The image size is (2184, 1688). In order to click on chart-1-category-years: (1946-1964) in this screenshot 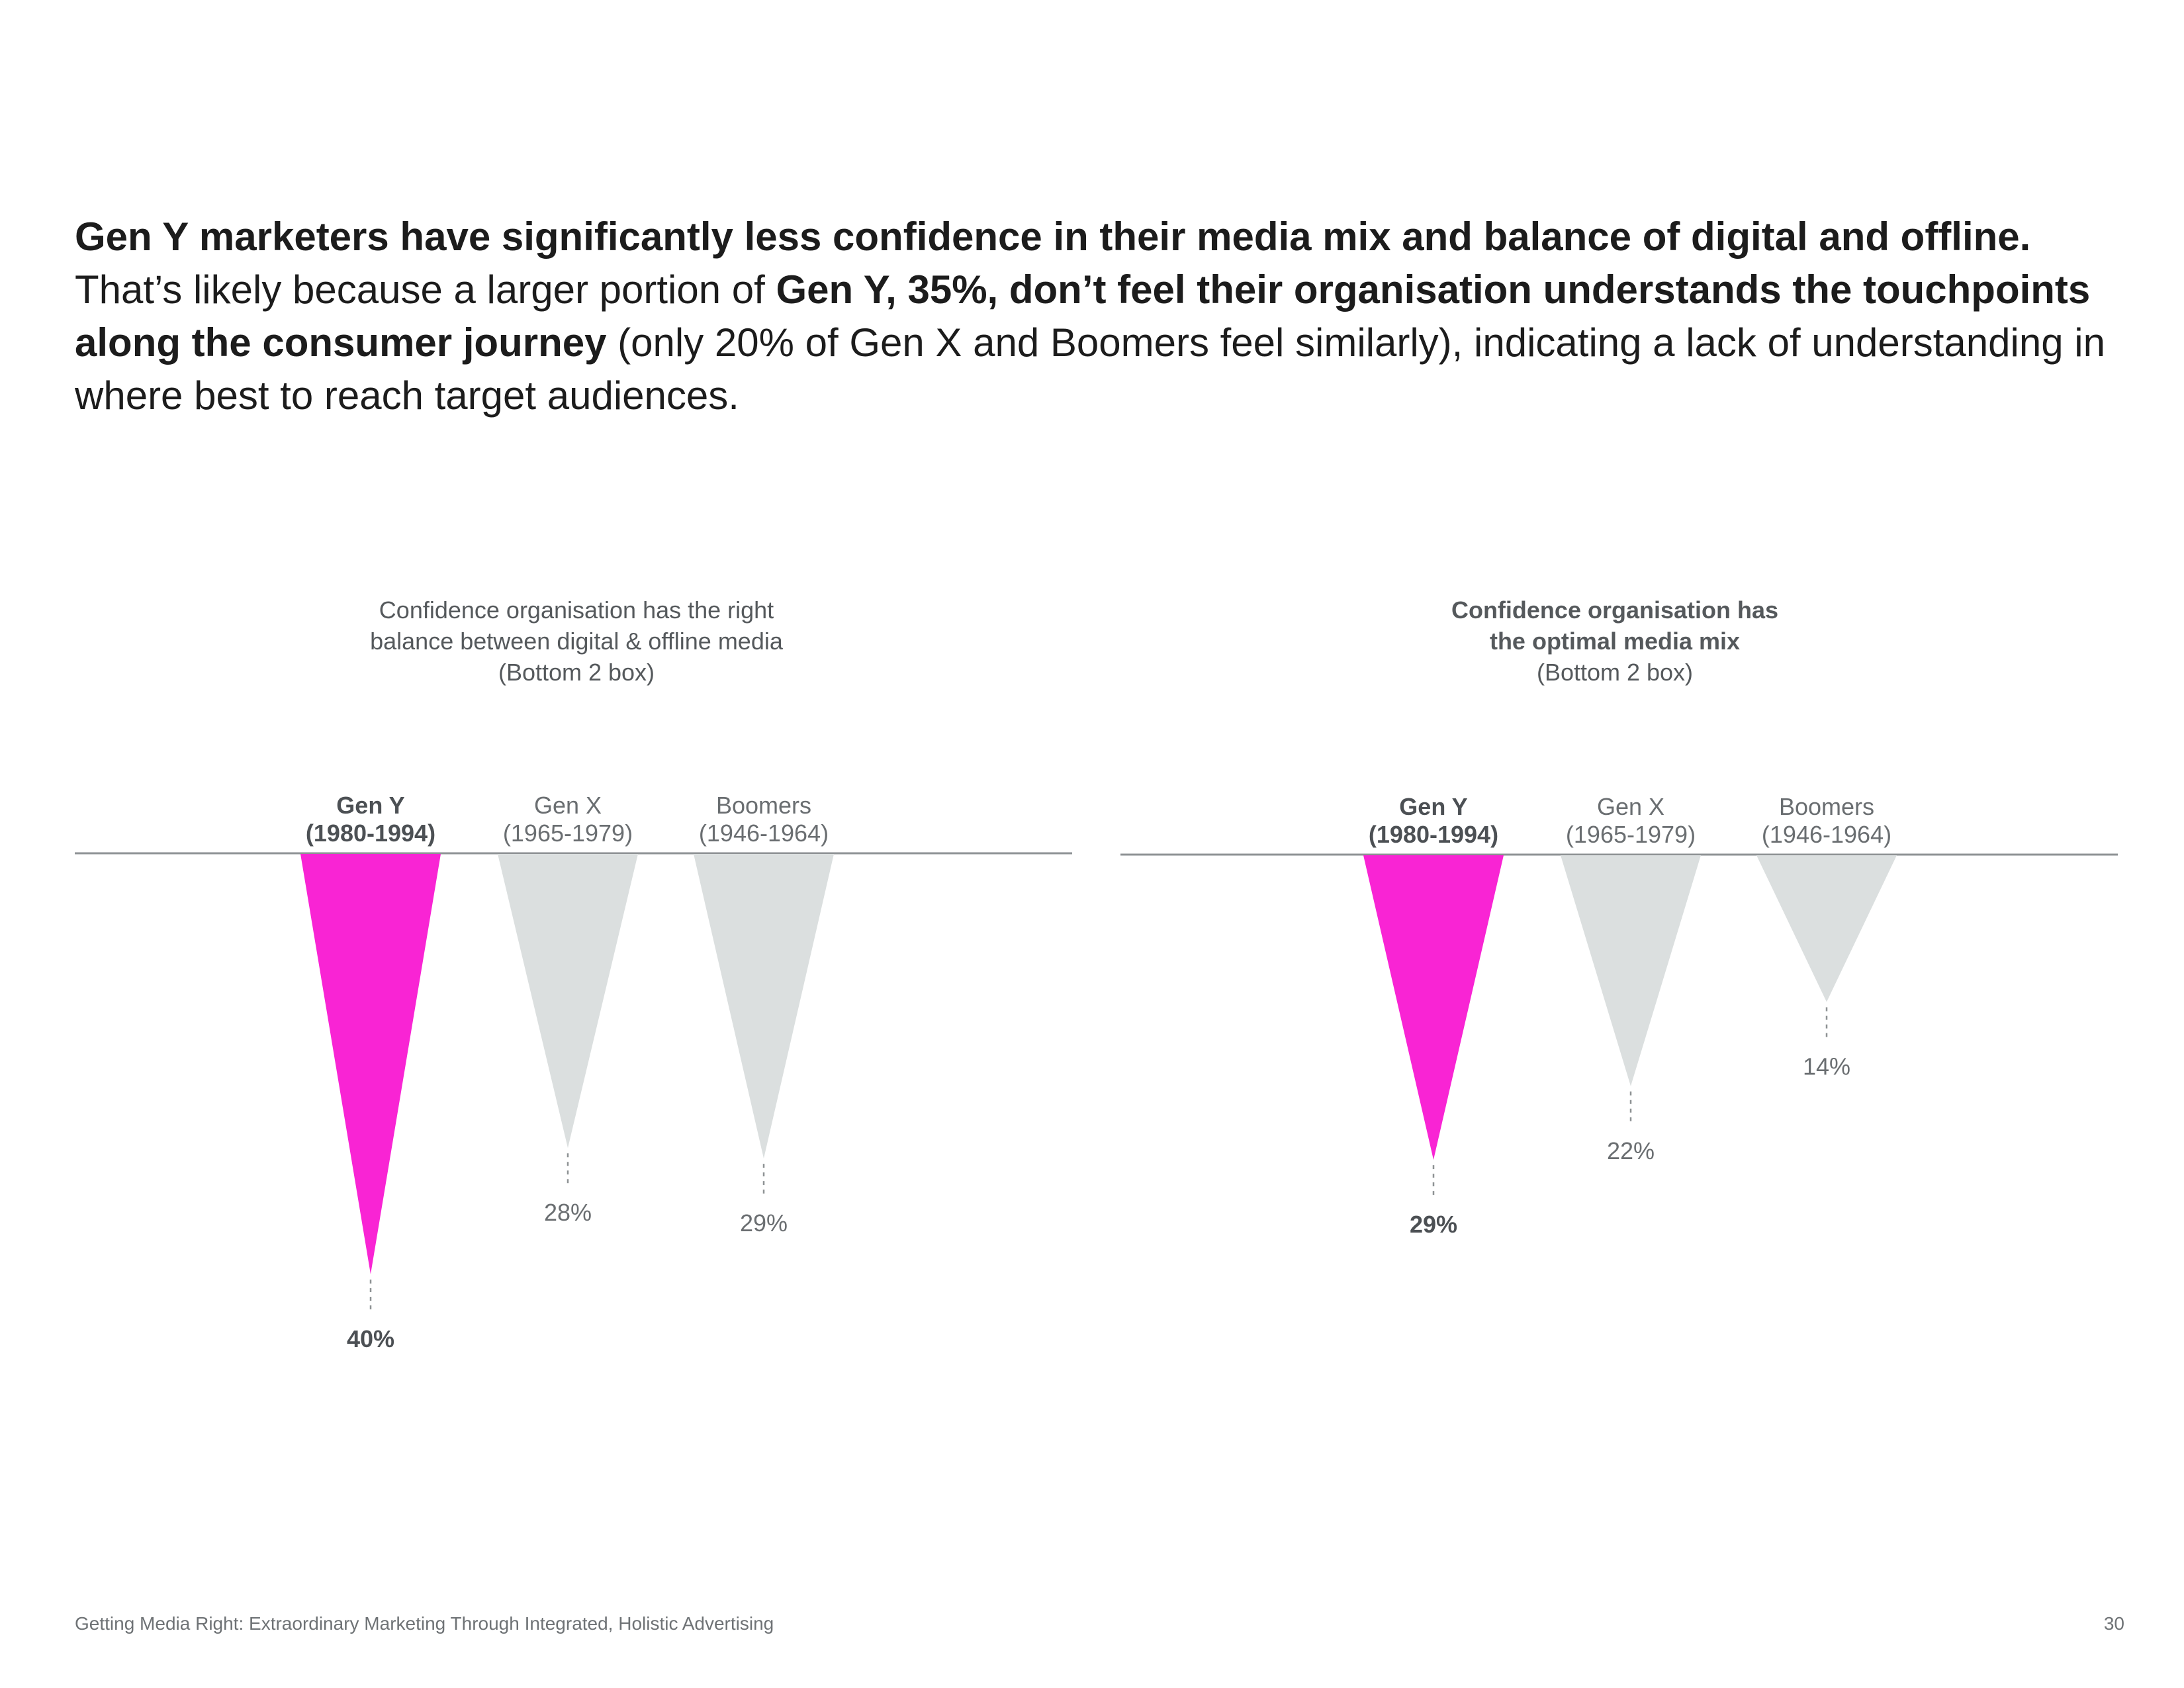, I will do `click(764, 833)`.